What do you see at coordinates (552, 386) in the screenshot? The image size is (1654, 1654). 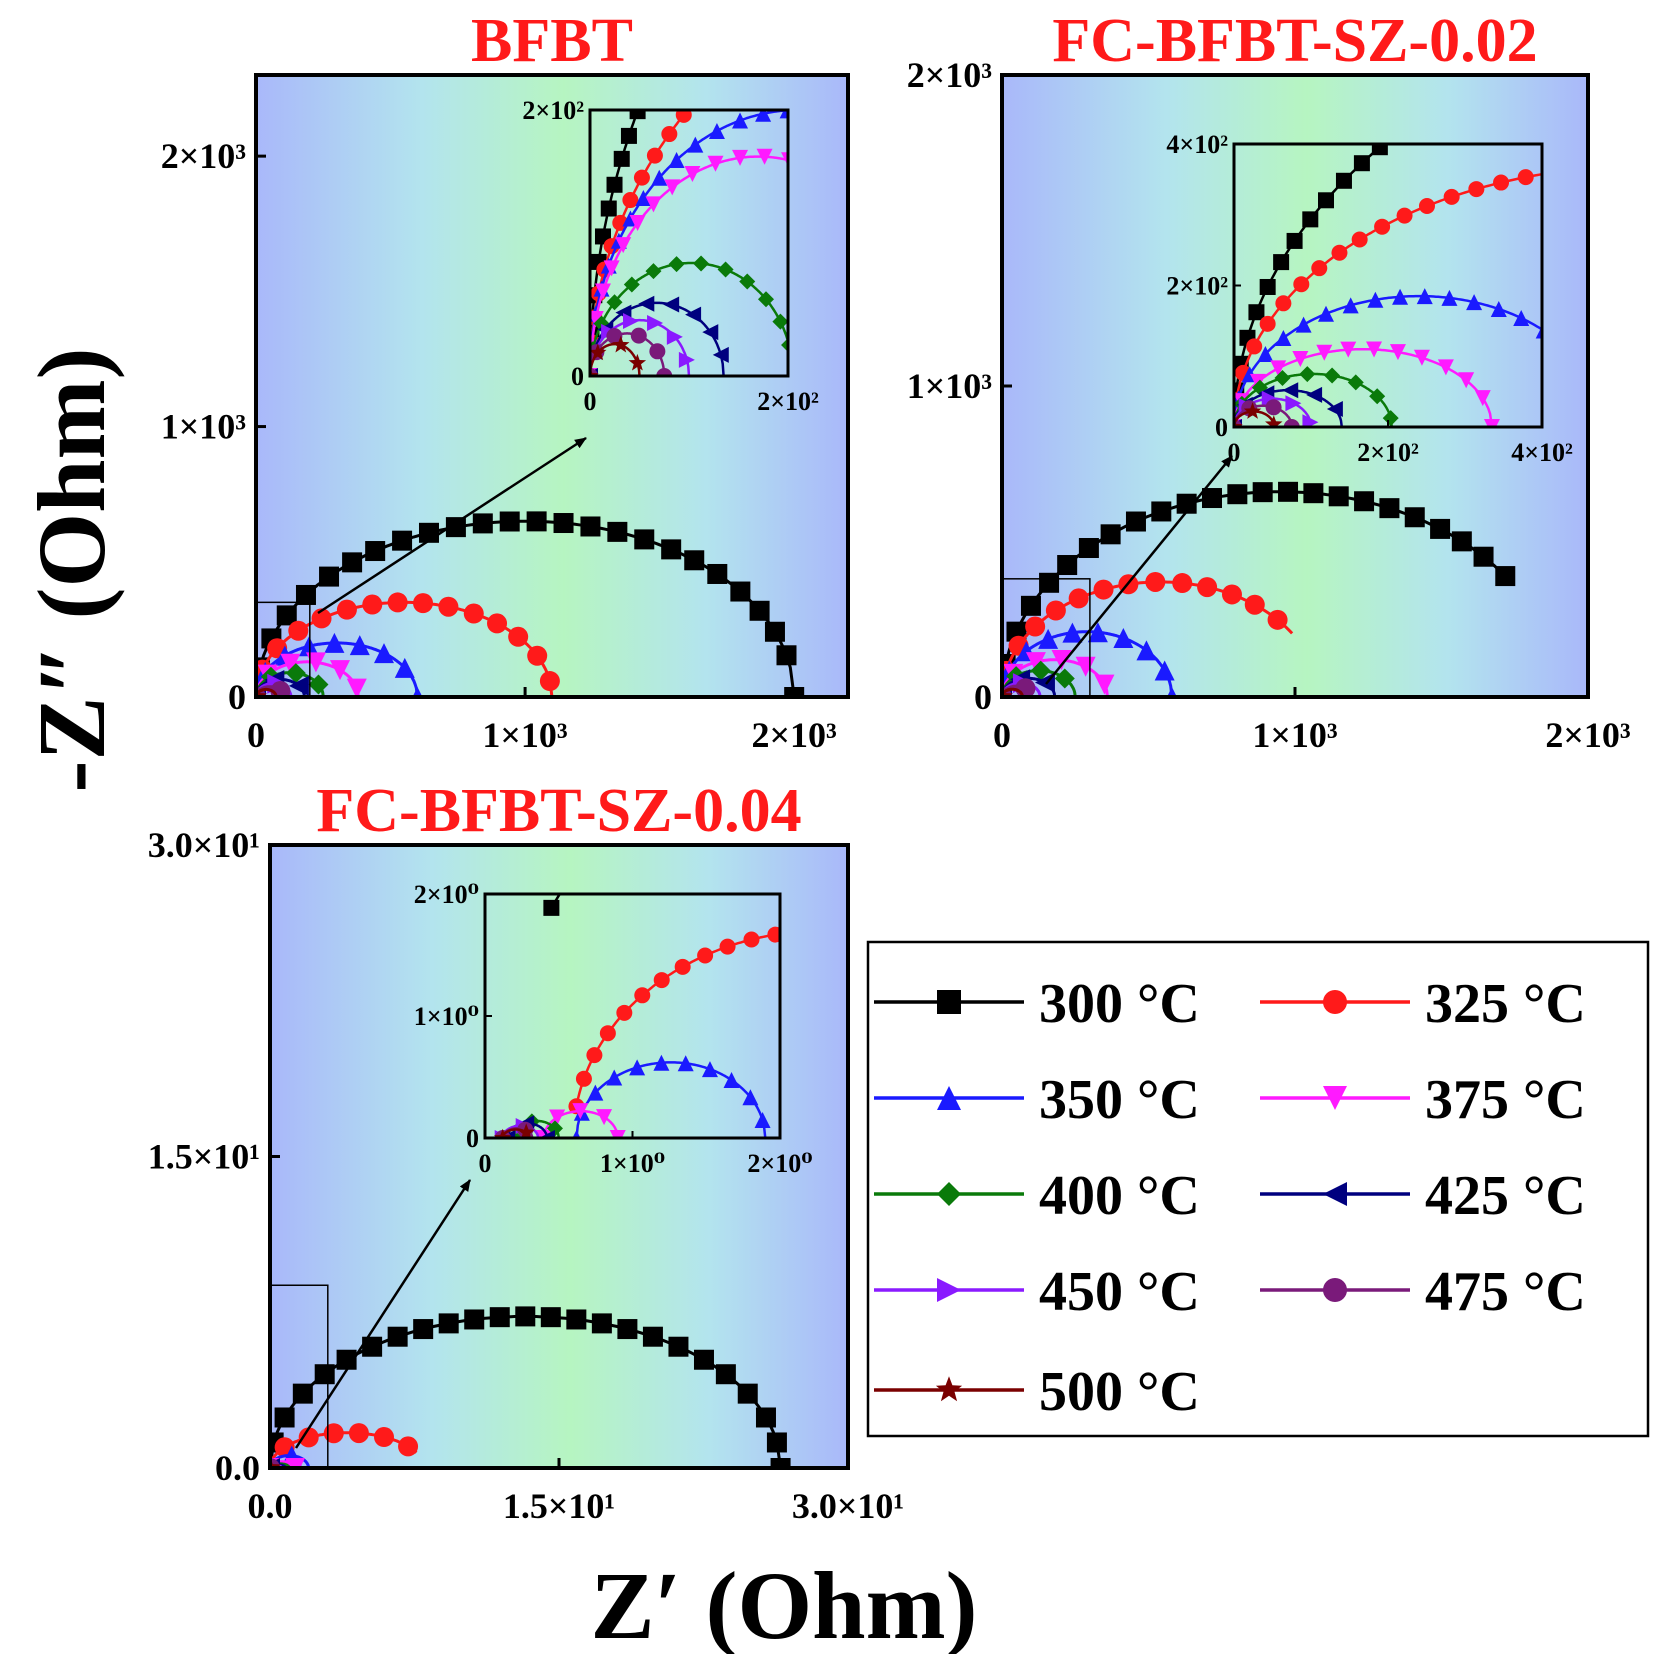 I see `axes-frame` at bounding box center [552, 386].